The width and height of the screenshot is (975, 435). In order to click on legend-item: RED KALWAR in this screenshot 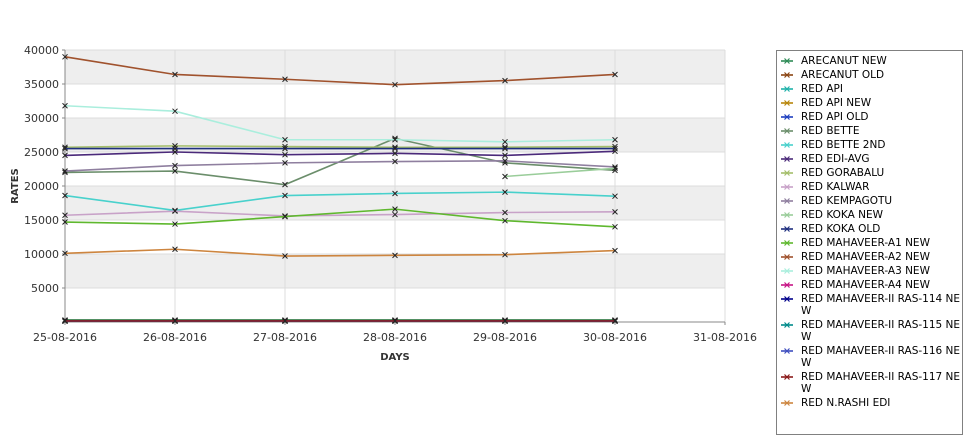, I will do `click(869, 187)`.